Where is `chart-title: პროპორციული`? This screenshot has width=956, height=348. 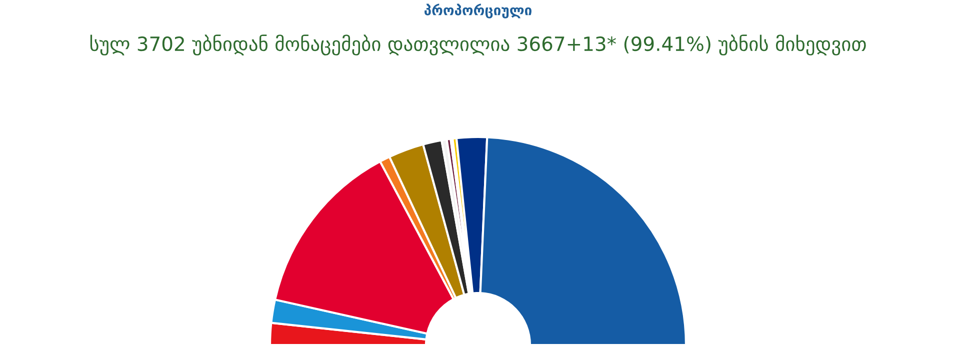 chart-title: პროპორციული is located at coordinates (478, 11).